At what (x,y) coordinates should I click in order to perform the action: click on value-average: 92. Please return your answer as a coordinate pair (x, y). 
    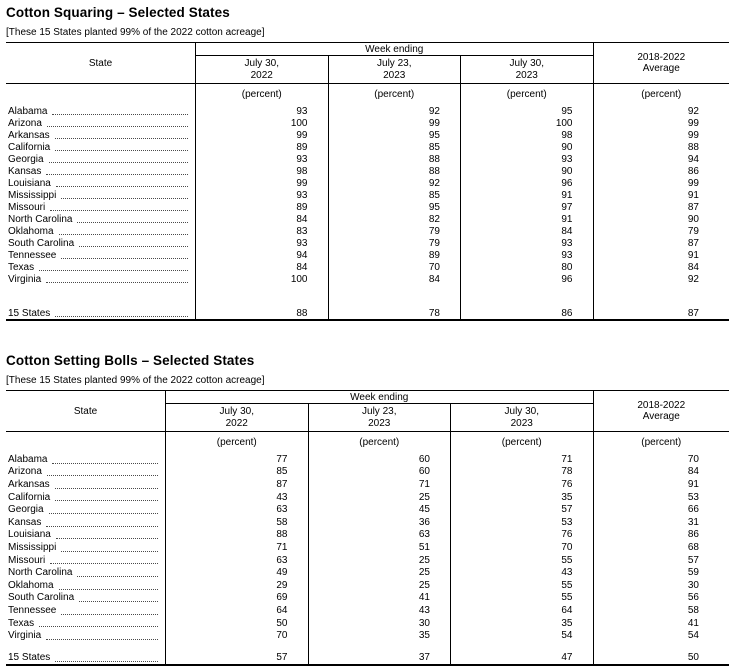
    Looking at the image, I should click on (661, 111).